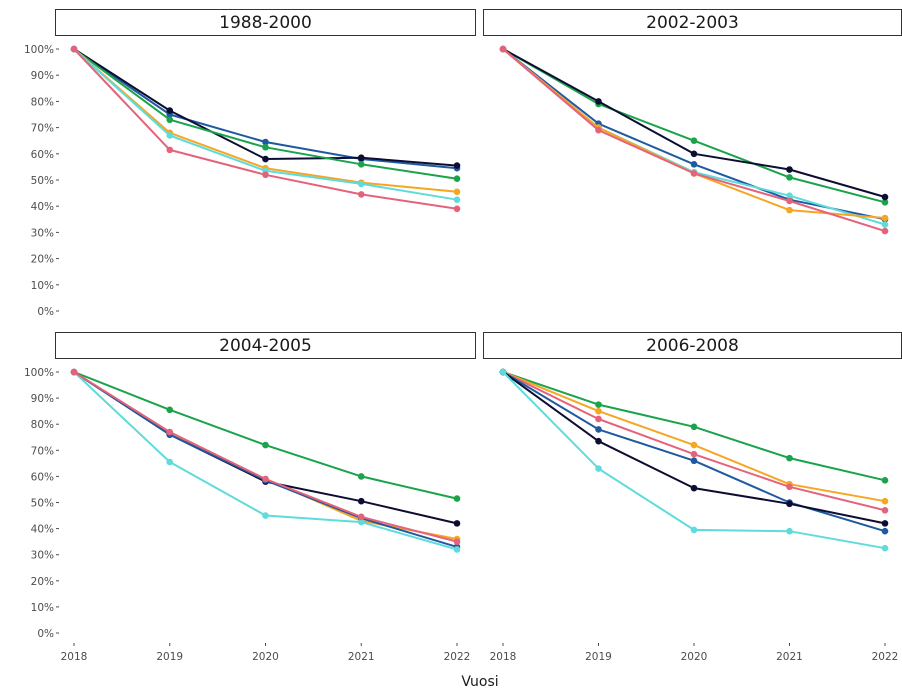 This screenshot has height=691, width=902. What do you see at coordinates (42, 76) in the screenshot?
I see `y-tick-label: 90%` at bounding box center [42, 76].